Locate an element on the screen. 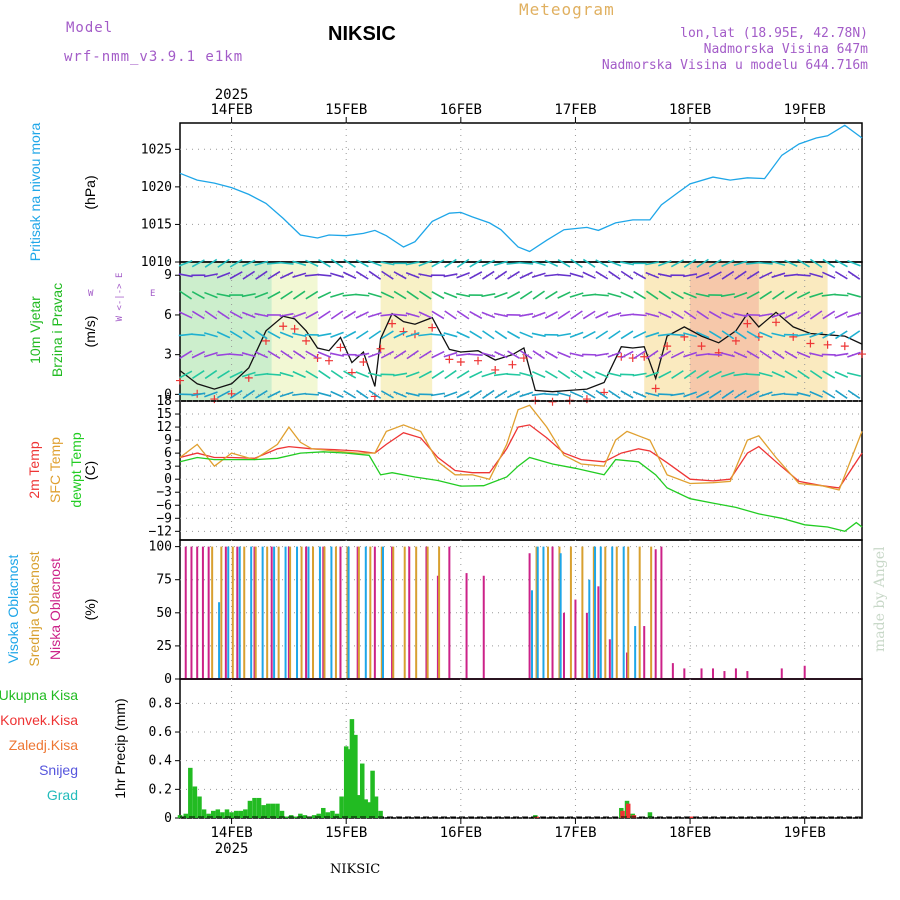  temperature-side-label-0: 2m Temp is located at coordinates (34, 470).